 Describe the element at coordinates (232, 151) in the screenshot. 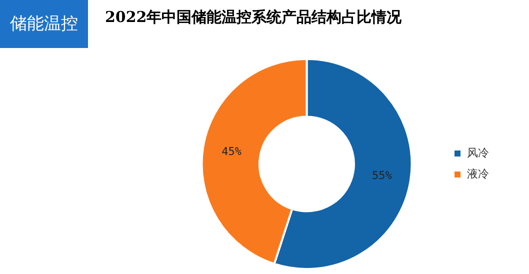

I see `data-label: 45%` at that location.